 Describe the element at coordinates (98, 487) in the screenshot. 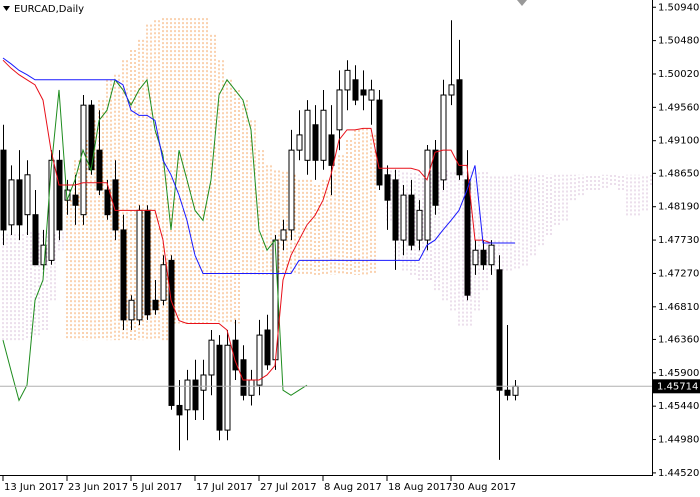

I see `x-tick-label: 23 Jun 2017` at that location.